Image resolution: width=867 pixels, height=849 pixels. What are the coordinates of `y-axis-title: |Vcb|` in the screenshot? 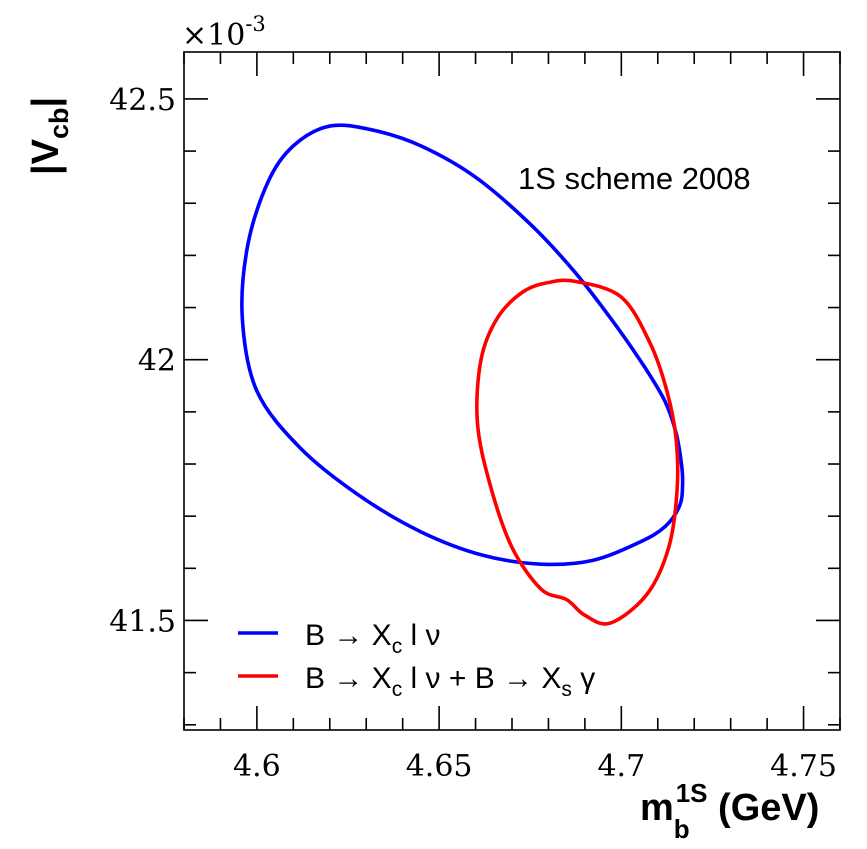 It's located at (49, 136).